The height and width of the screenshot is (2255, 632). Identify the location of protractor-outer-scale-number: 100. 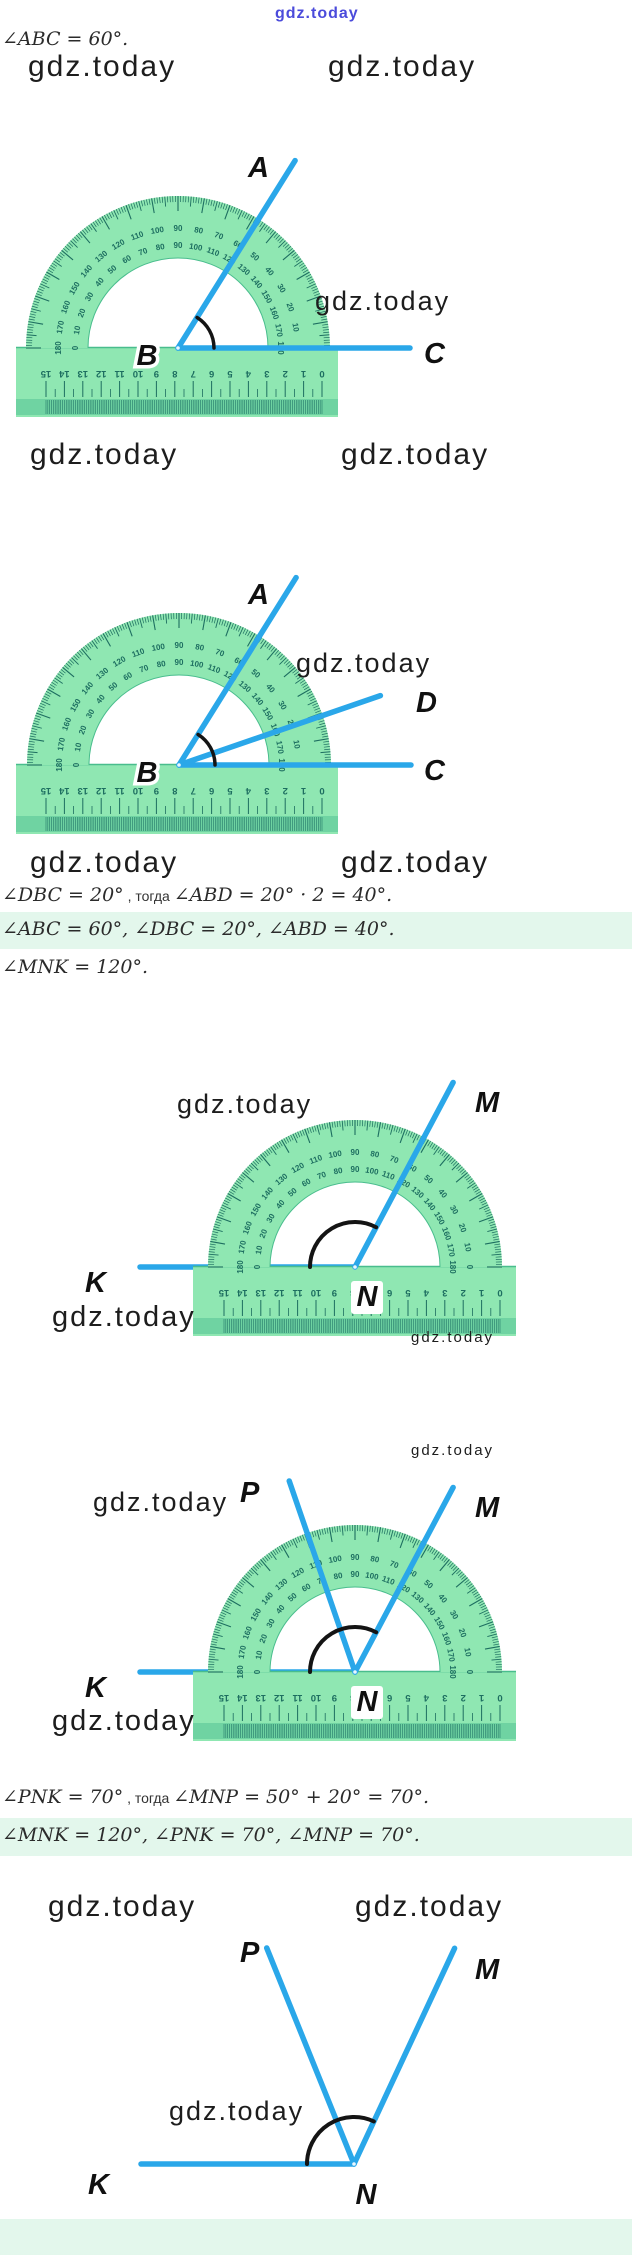
(157, 230).